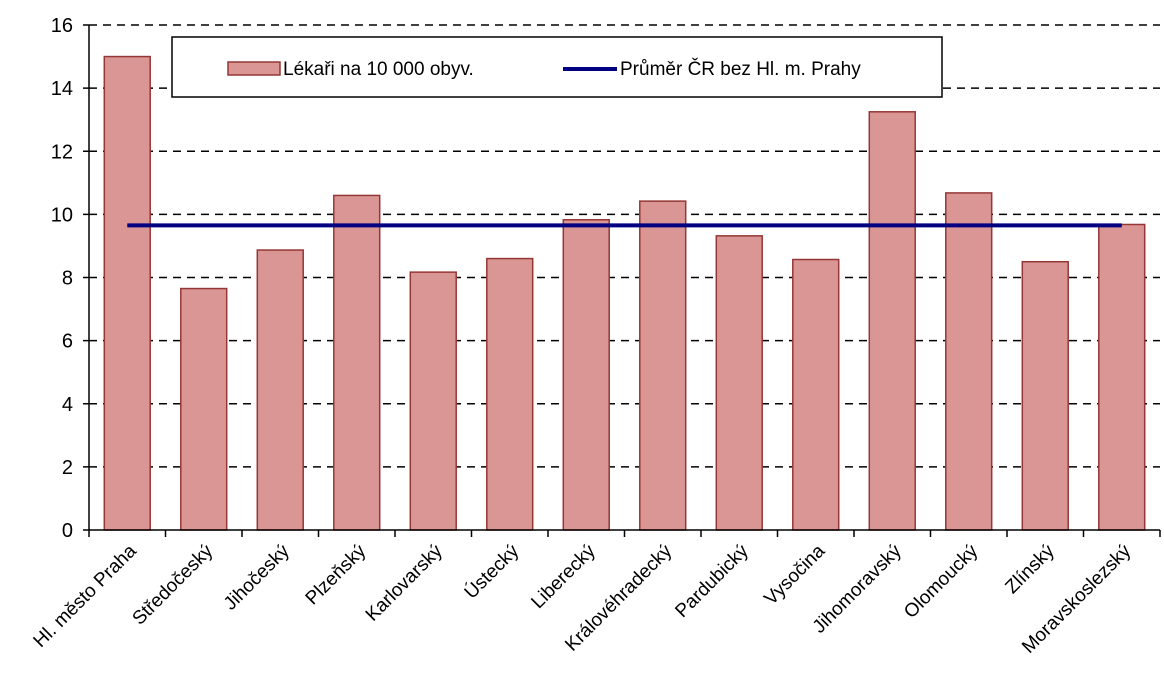  Describe the element at coordinates (404, 582) in the screenshot. I see `x-tick-label: Karlovarský` at that location.